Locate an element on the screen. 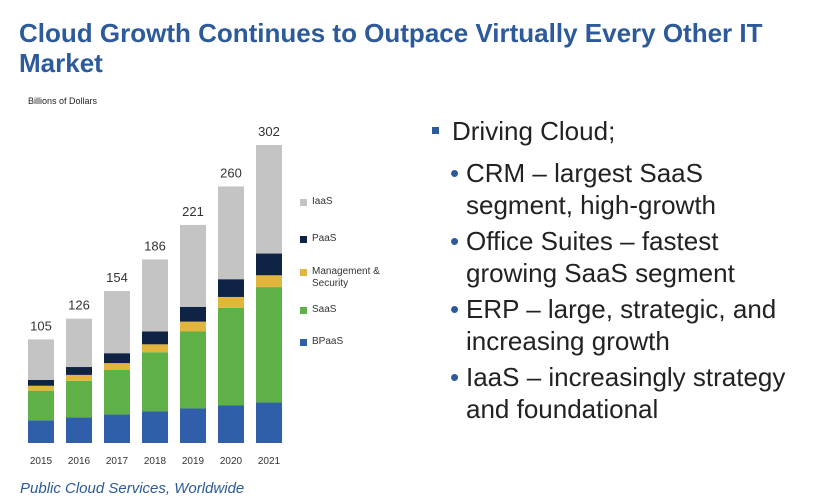  bullet-item-text: CRM – largest SaaS segment, high-growth is located at coordinates (591, 189).